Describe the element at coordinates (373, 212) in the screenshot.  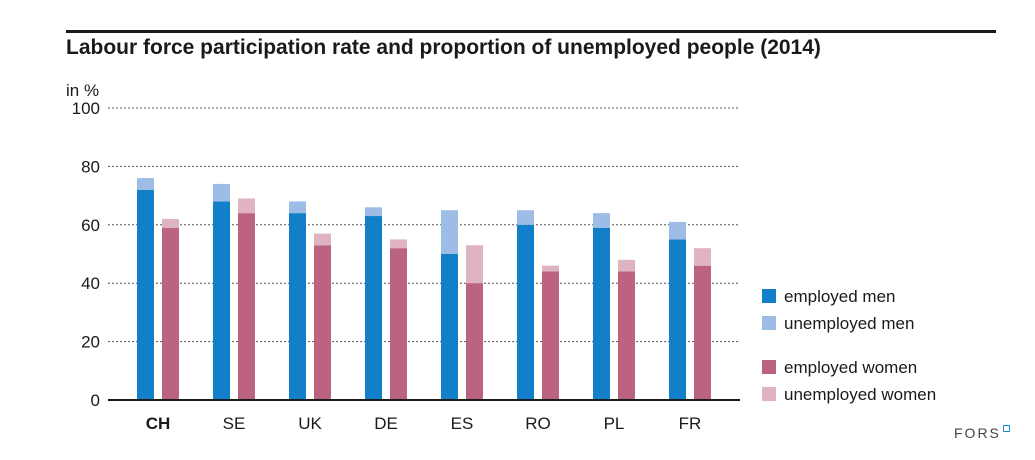
I see `bar-de-unemployed-men` at that location.